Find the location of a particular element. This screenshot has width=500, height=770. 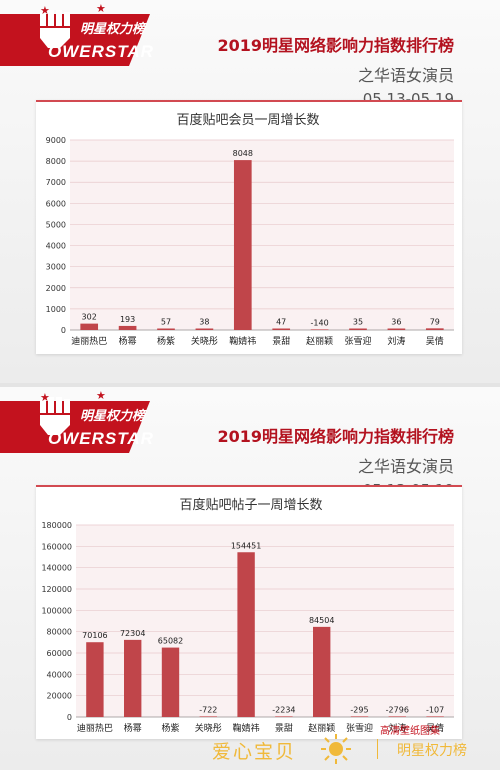

data-label: 36 is located at coordinates (396, 322).